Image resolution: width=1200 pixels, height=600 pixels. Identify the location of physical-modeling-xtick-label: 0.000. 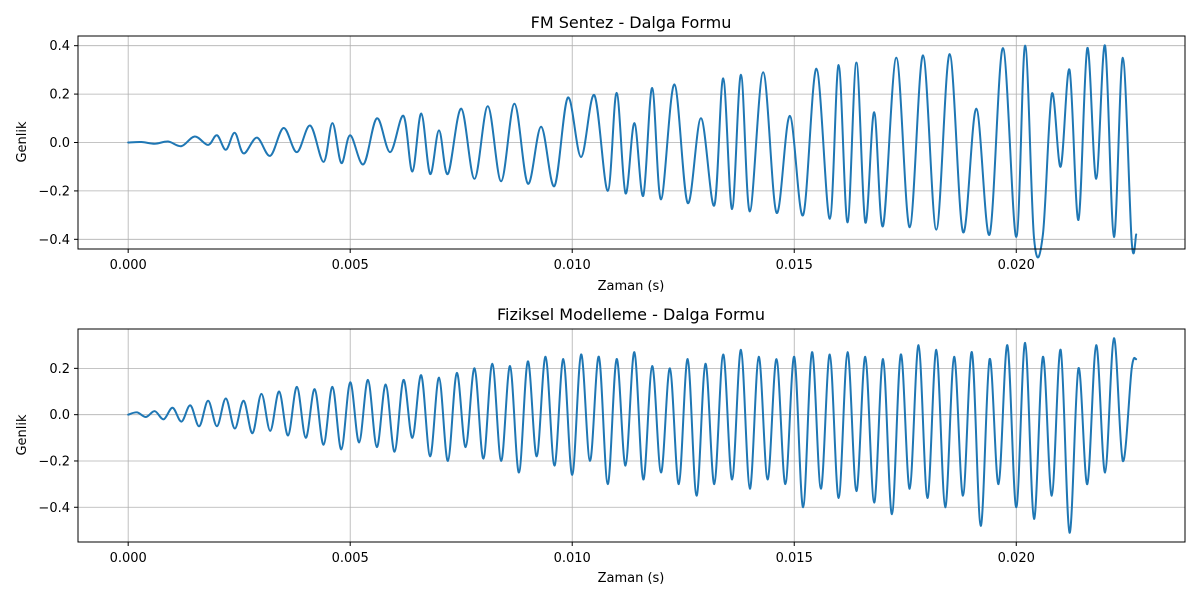
(128, 558).